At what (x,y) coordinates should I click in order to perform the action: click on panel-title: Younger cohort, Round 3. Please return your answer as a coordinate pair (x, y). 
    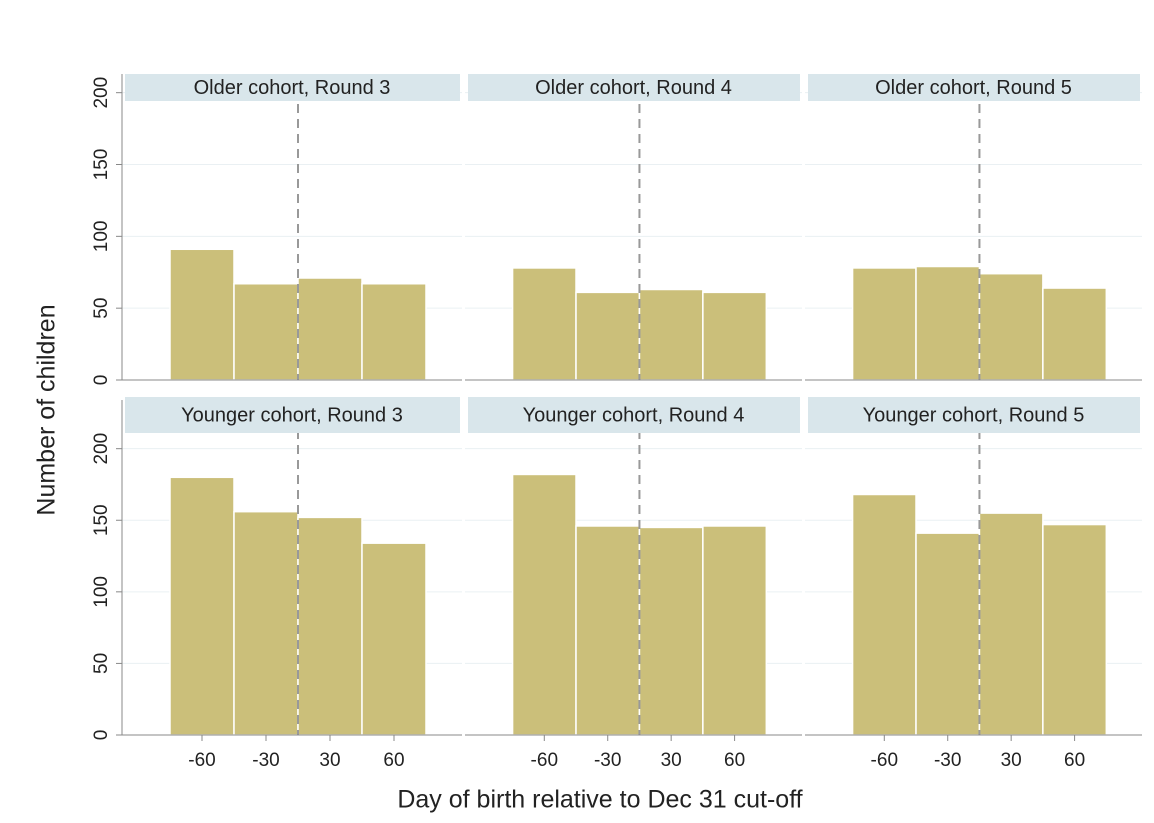
    Looking at the image, I should click on (292, 415).